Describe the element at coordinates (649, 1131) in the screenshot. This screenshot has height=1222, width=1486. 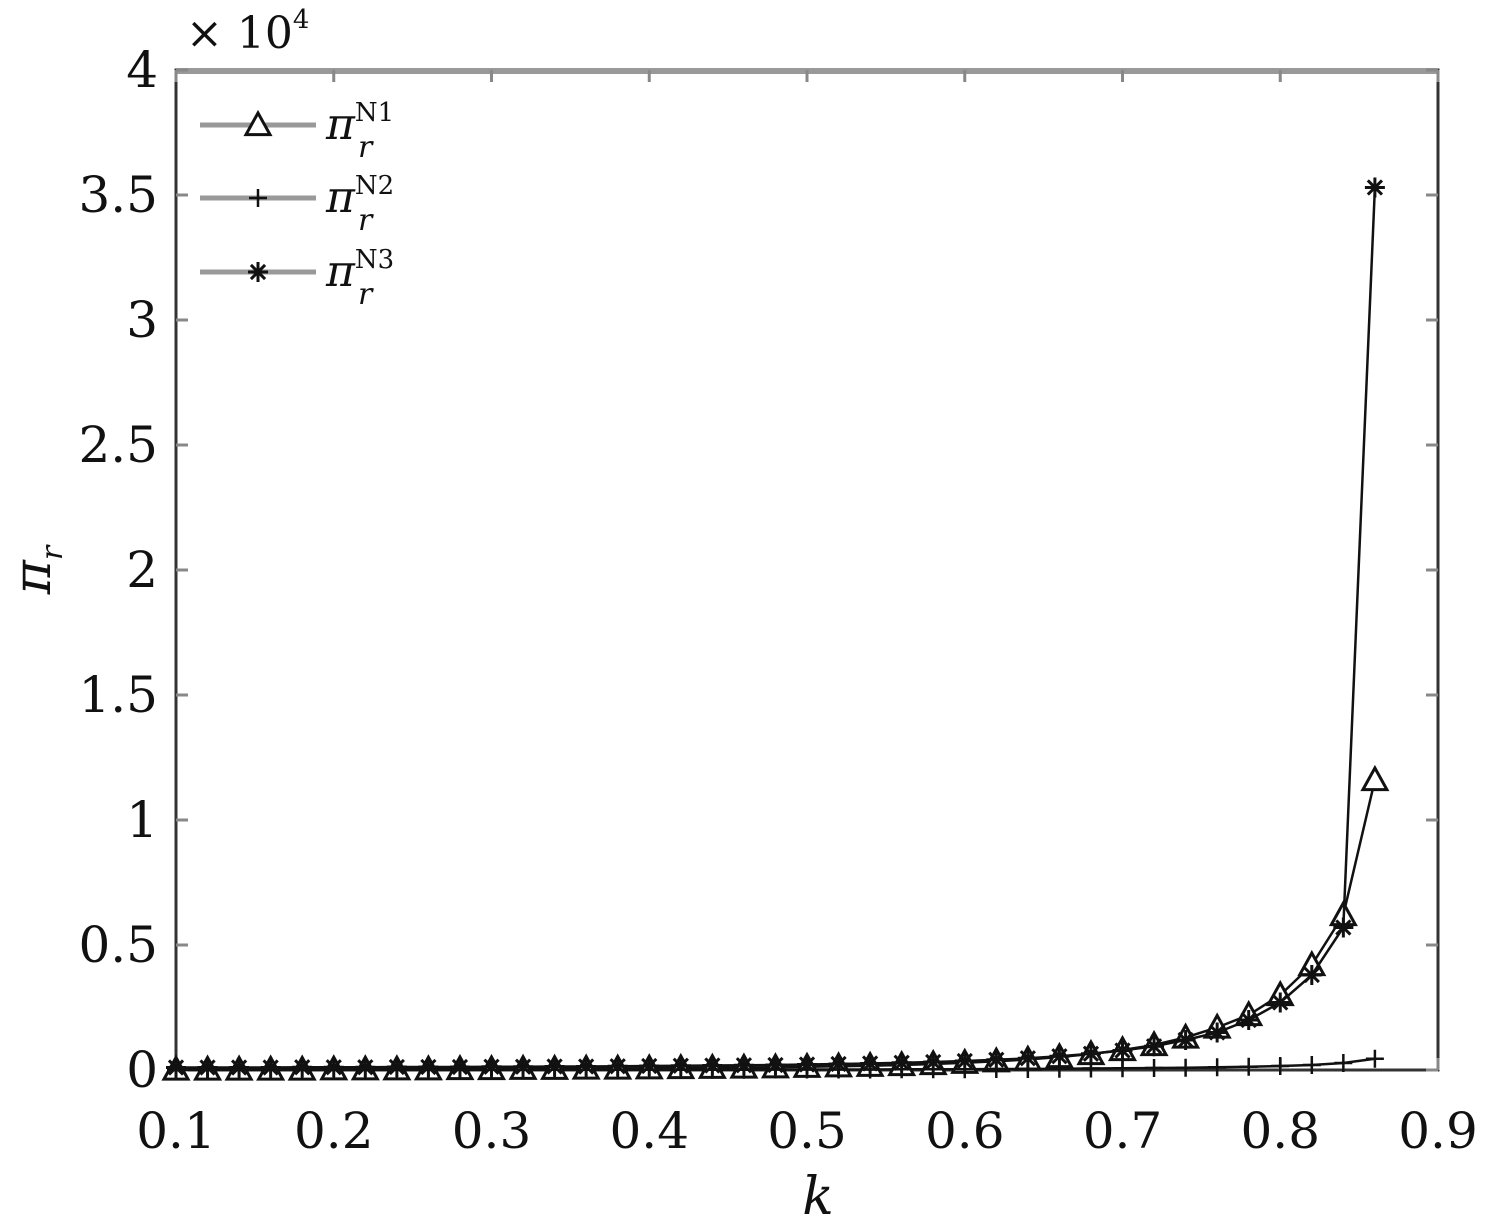
I see `x-tick-label-3: 0.4` at that location.